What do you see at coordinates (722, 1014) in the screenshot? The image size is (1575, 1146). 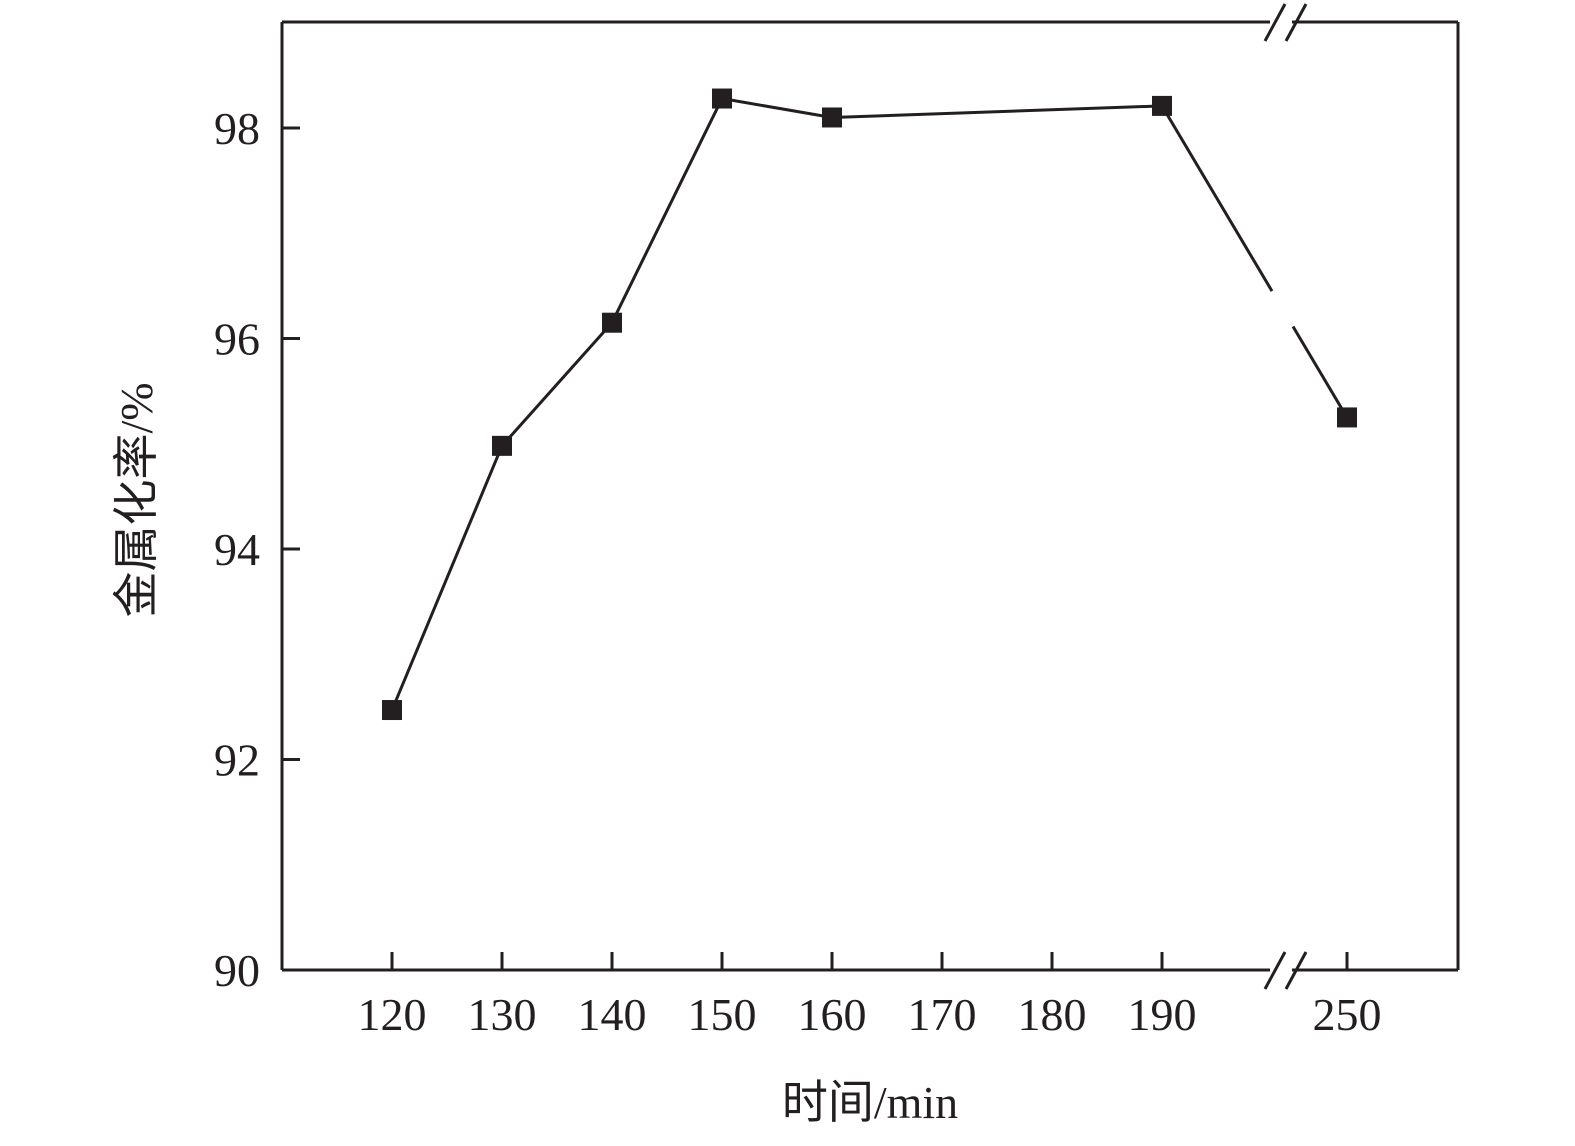 I see `x-tick-label: 150` at bounding box center [722, 1014].